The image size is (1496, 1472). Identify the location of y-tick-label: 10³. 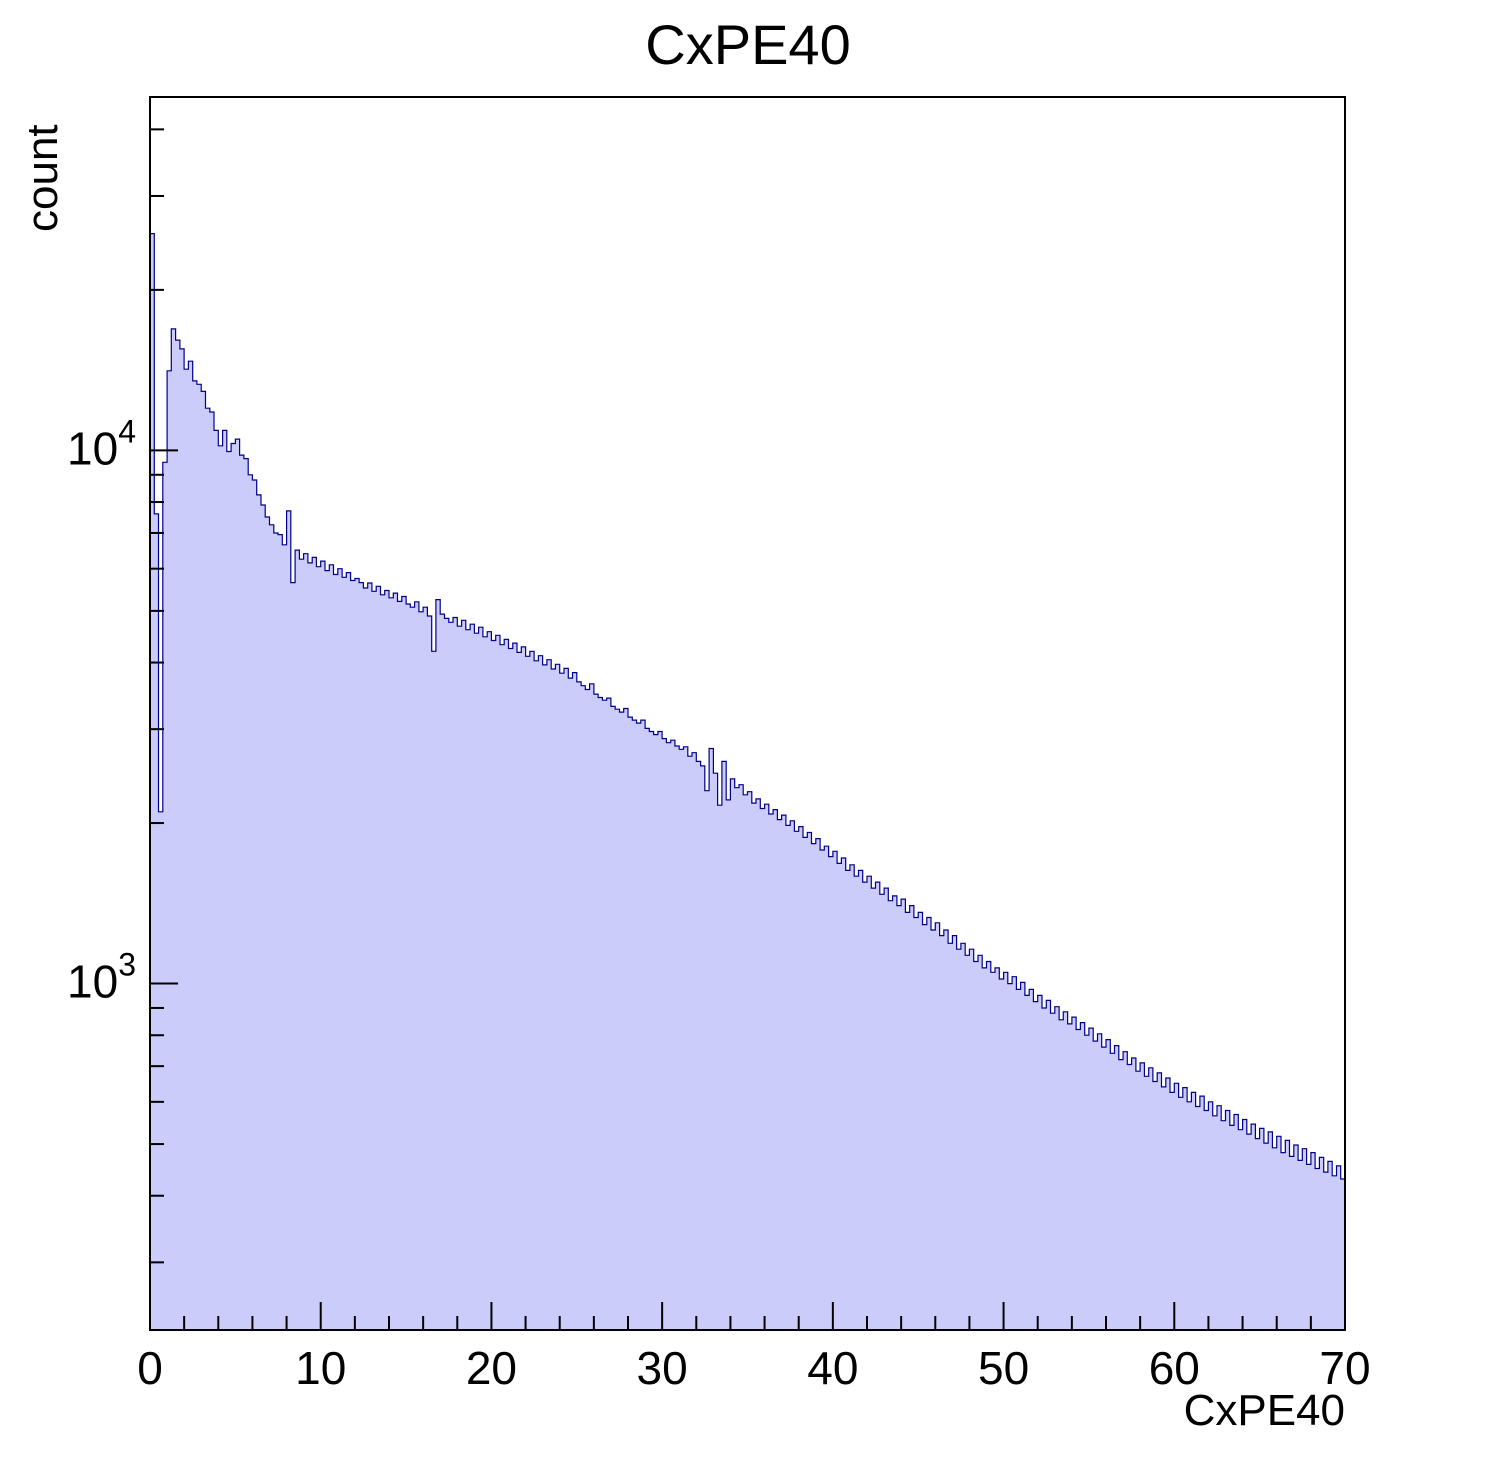
(101, 977).